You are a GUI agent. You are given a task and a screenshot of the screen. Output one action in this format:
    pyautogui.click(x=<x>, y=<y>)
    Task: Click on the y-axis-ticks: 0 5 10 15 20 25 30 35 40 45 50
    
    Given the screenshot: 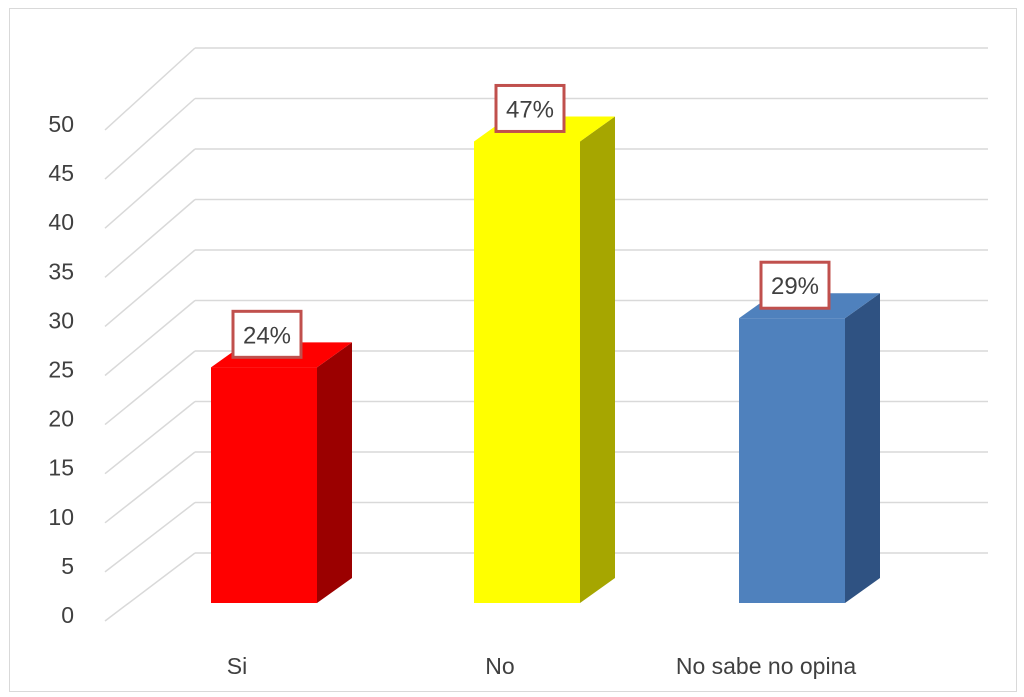 What is the action you would take?
    pyautogui.click(x=61, y=369)
    